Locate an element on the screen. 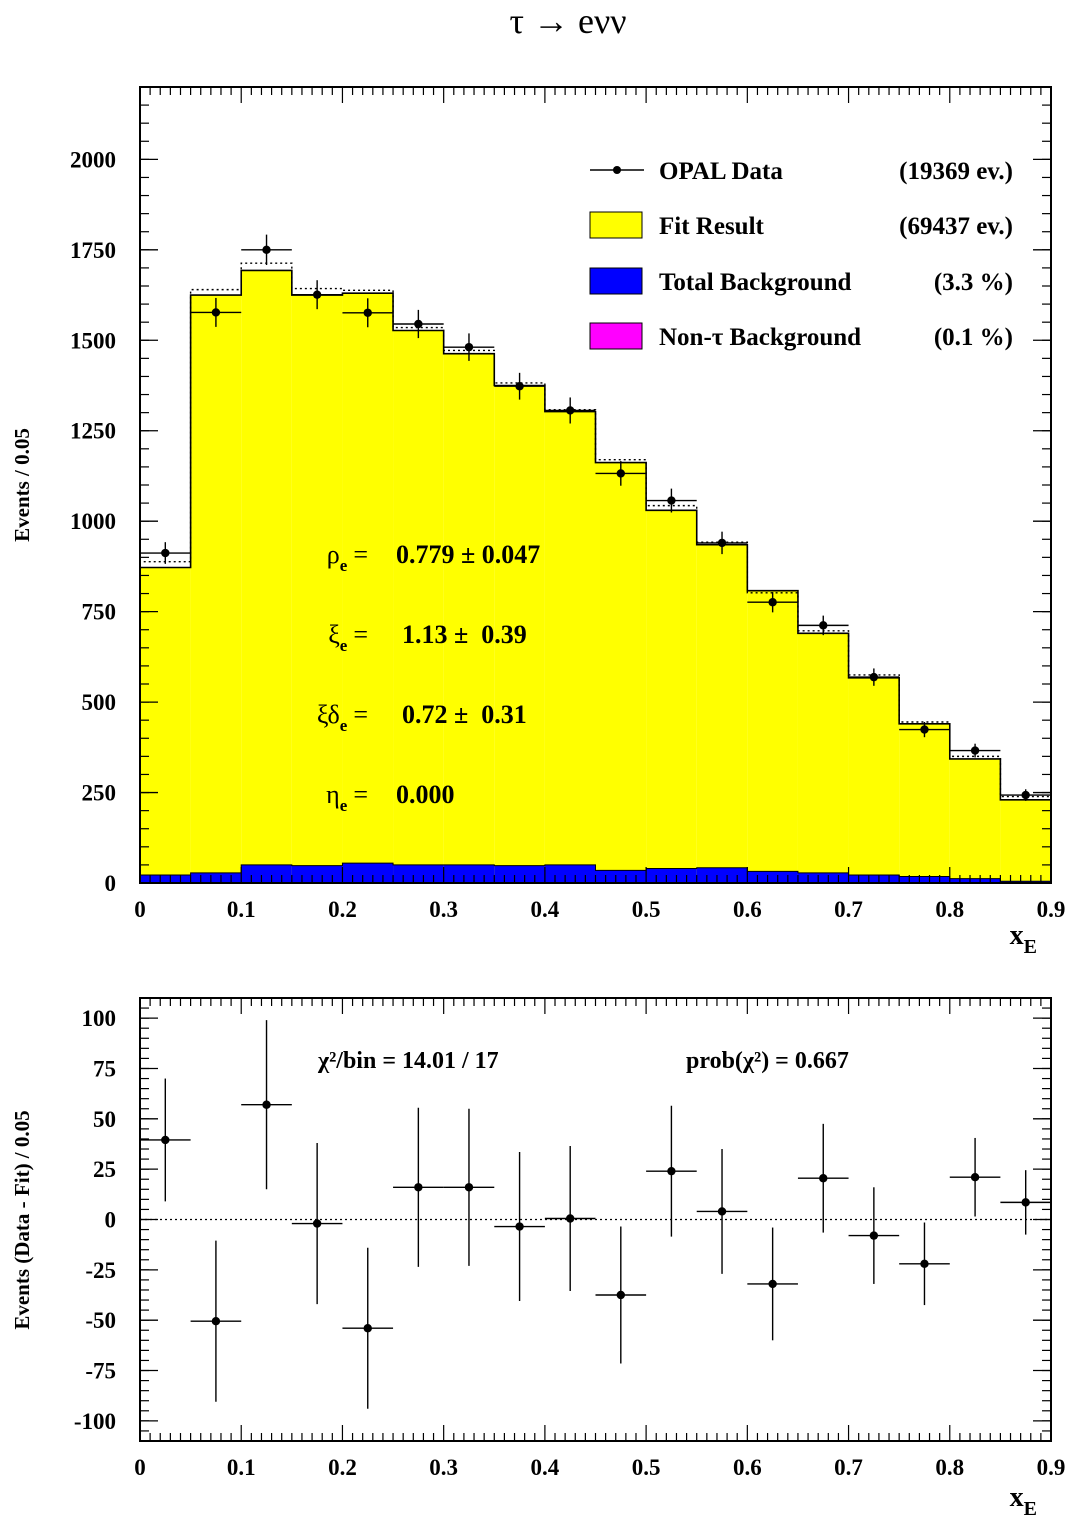  chart-title: τ → eνν is located at coordinates (568, 21).